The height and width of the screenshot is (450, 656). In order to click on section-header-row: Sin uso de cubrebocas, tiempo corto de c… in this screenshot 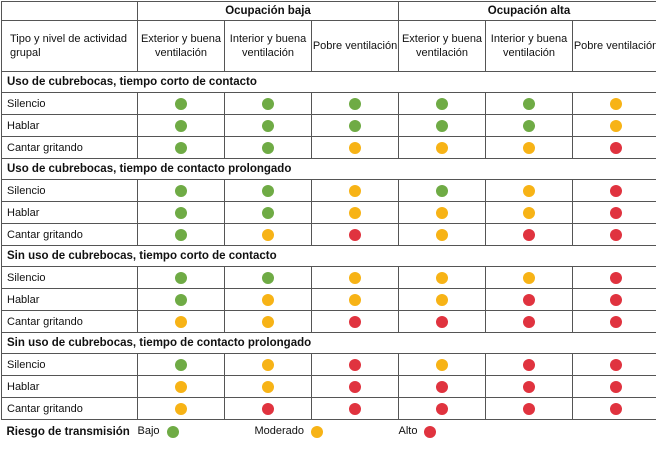, I will do `click(329, 256)`.